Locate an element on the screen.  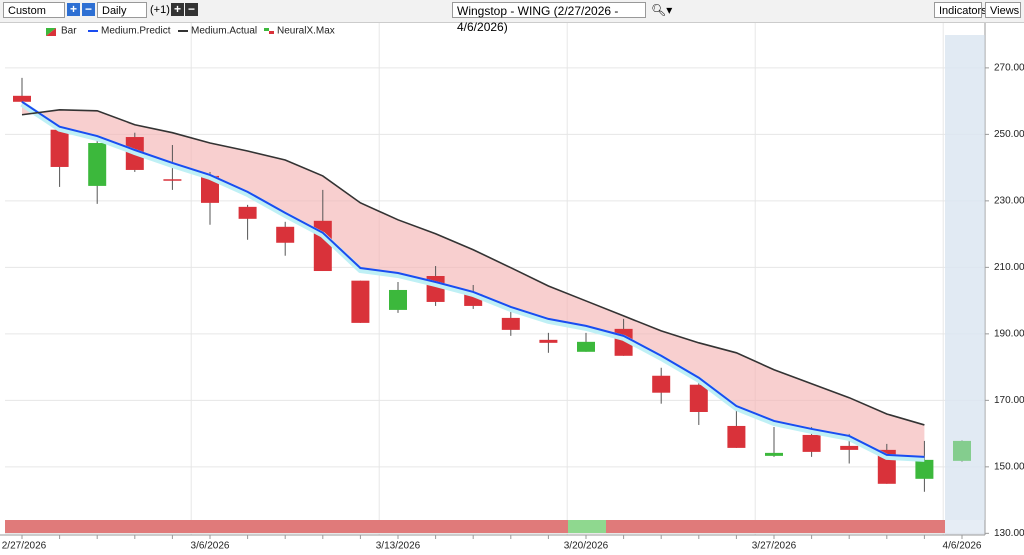
x-tick-label: 3/27/2026 is located at coordinates (774, 546).